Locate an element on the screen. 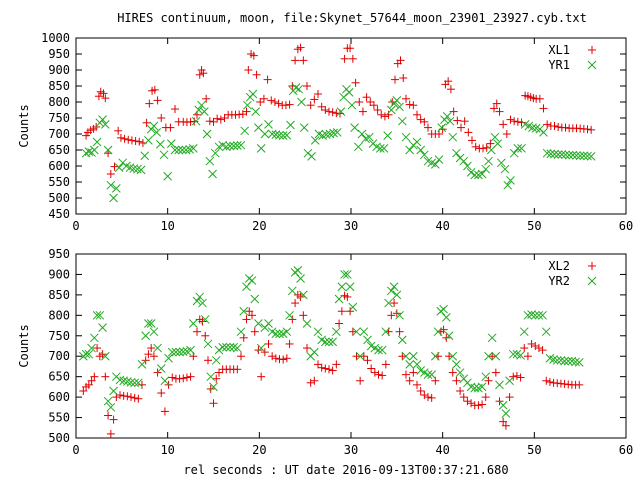  y-tick-label: 1000 is located at coordinates (55, 38).